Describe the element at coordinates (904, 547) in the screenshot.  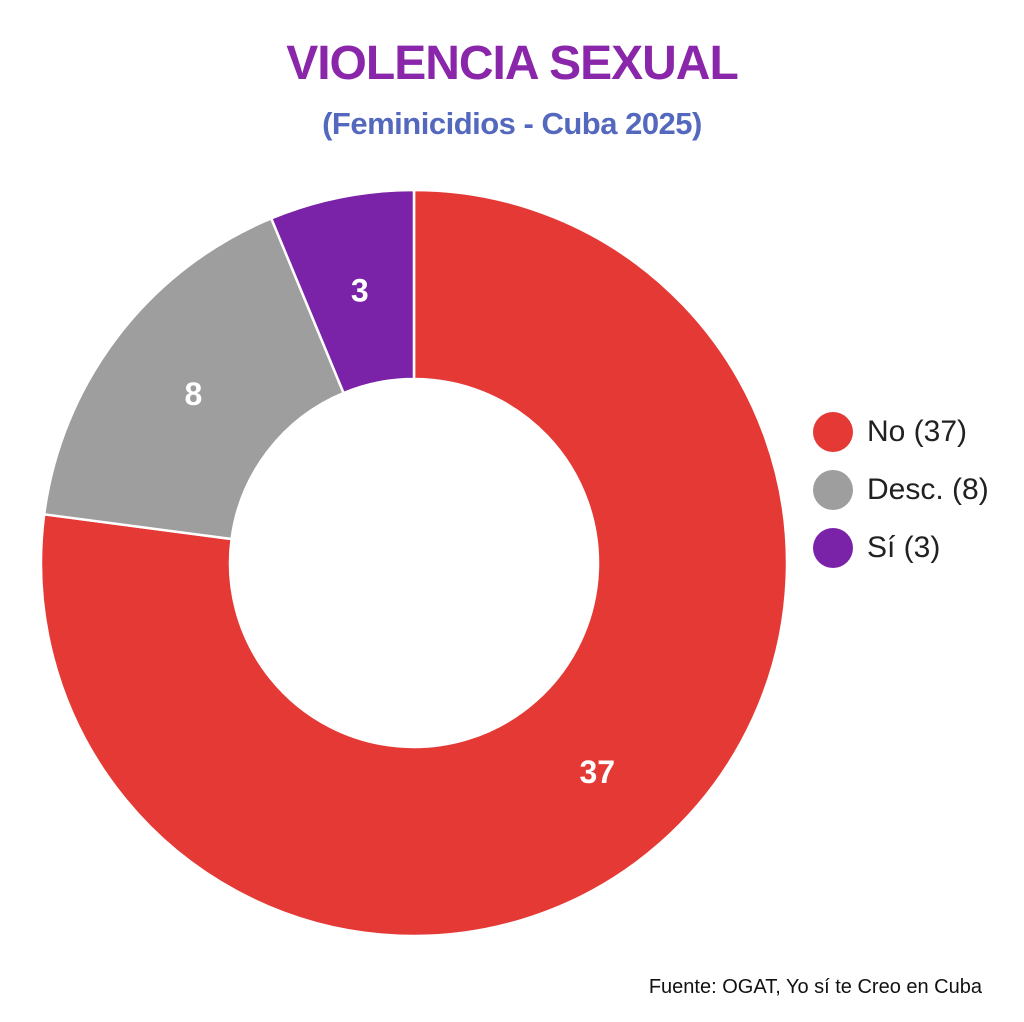
I see `legend-label: Sí (3)` at that location.